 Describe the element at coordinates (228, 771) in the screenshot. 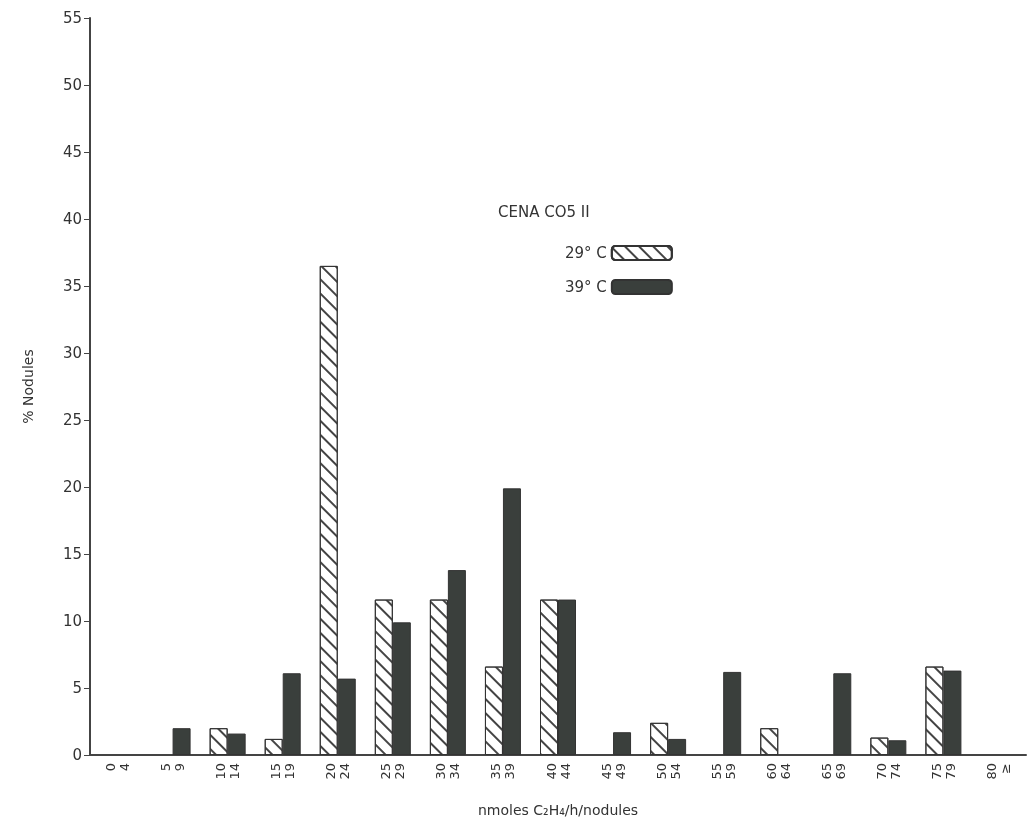

I see `x-tick-label: 10 14` at that location.